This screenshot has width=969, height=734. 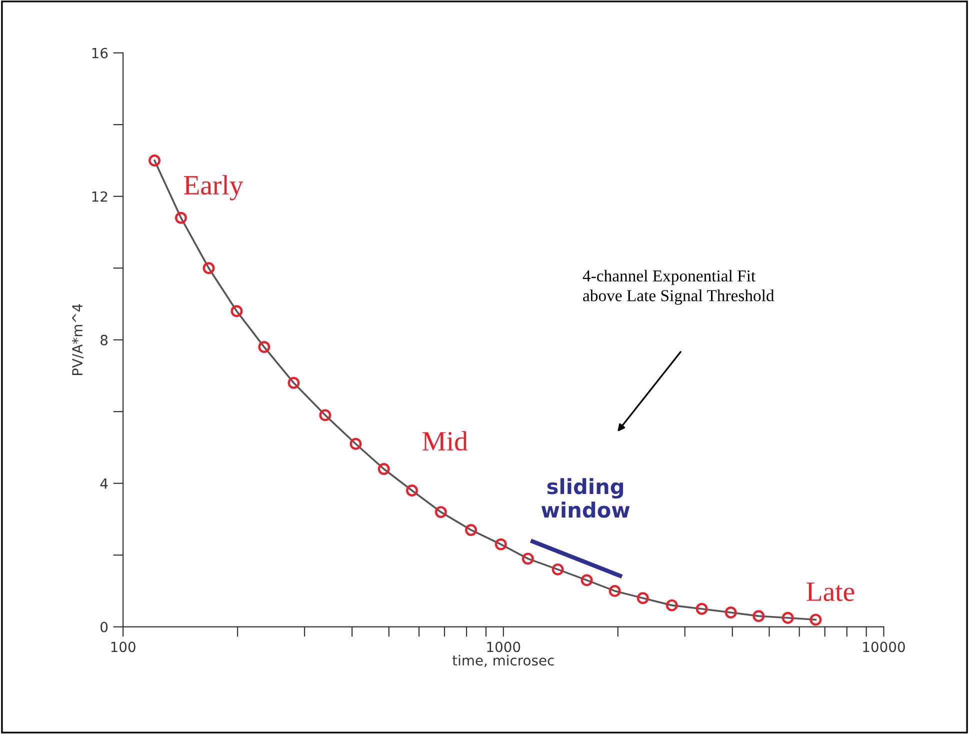 I want to click on y-axis-title: PV/A*m^4, so click(x=78, y=339).